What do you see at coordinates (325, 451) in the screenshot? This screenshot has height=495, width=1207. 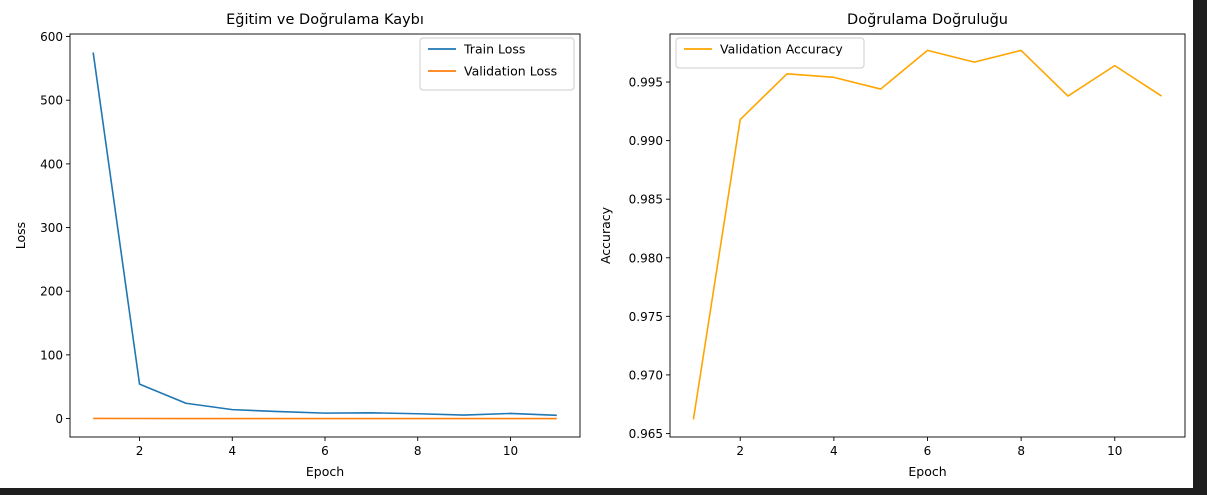 I see `chart-1-x-tick-label: 6` at bounding box center [325, 451].